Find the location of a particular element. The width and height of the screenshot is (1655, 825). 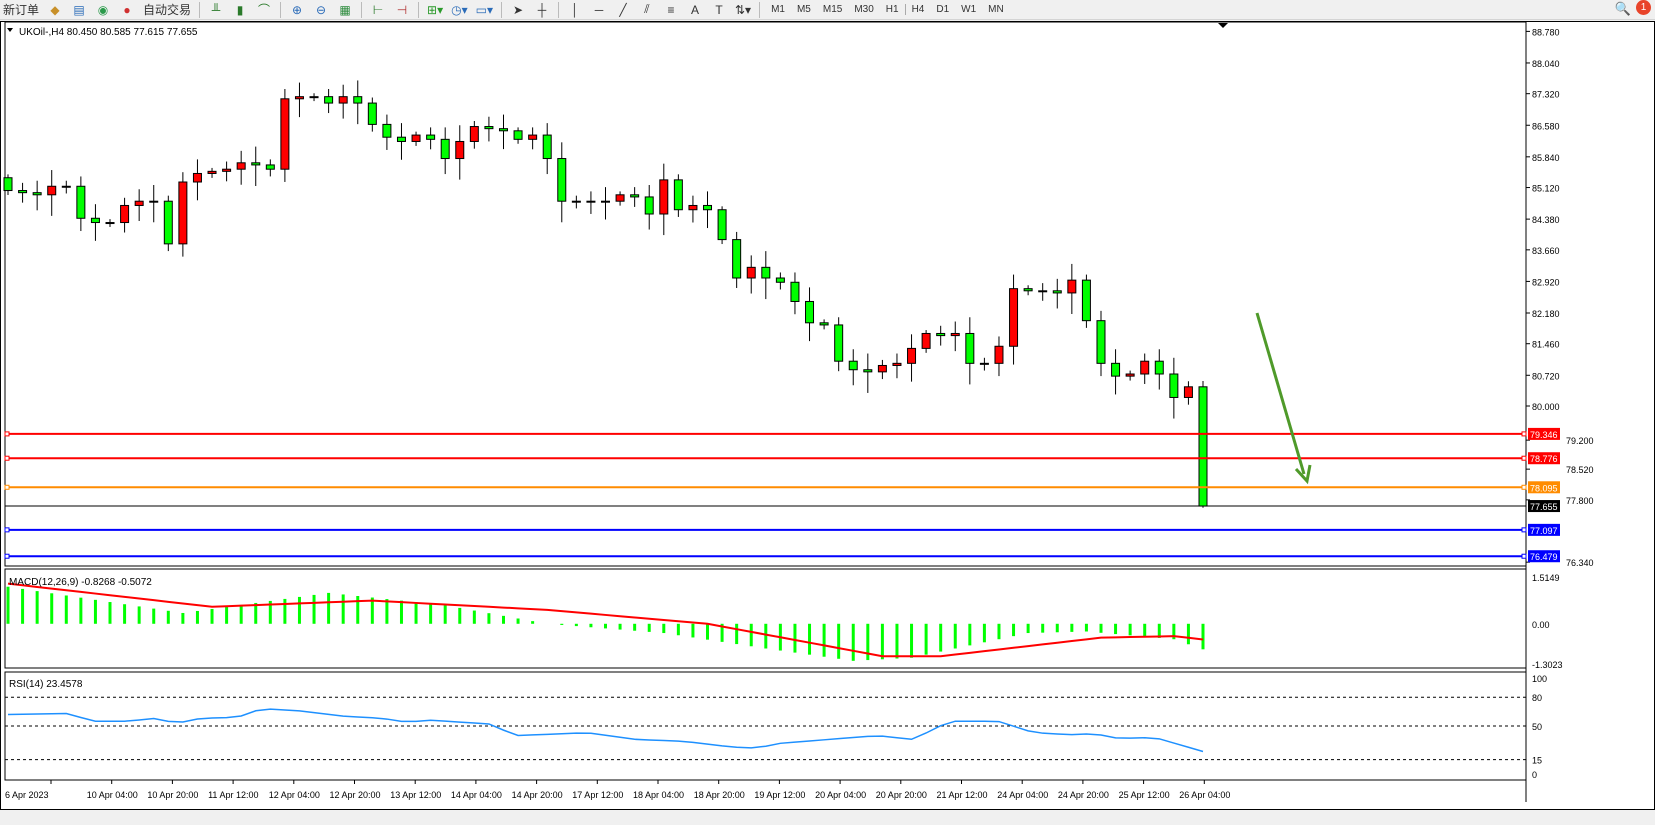

bar-chart-icon: ╨ is located at coordinates (216, 9).